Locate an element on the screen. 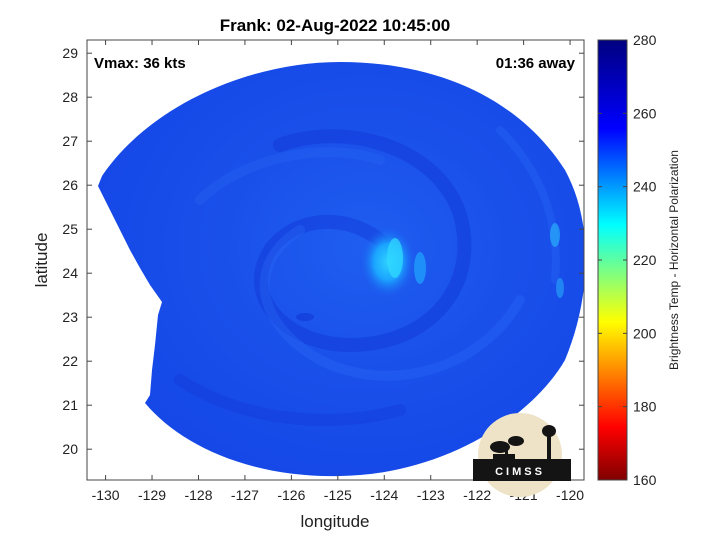 The image size is (720, 540). colorbar-ticks: 160 180 200 220 240 260 280 is located at coordinates (627, 260).